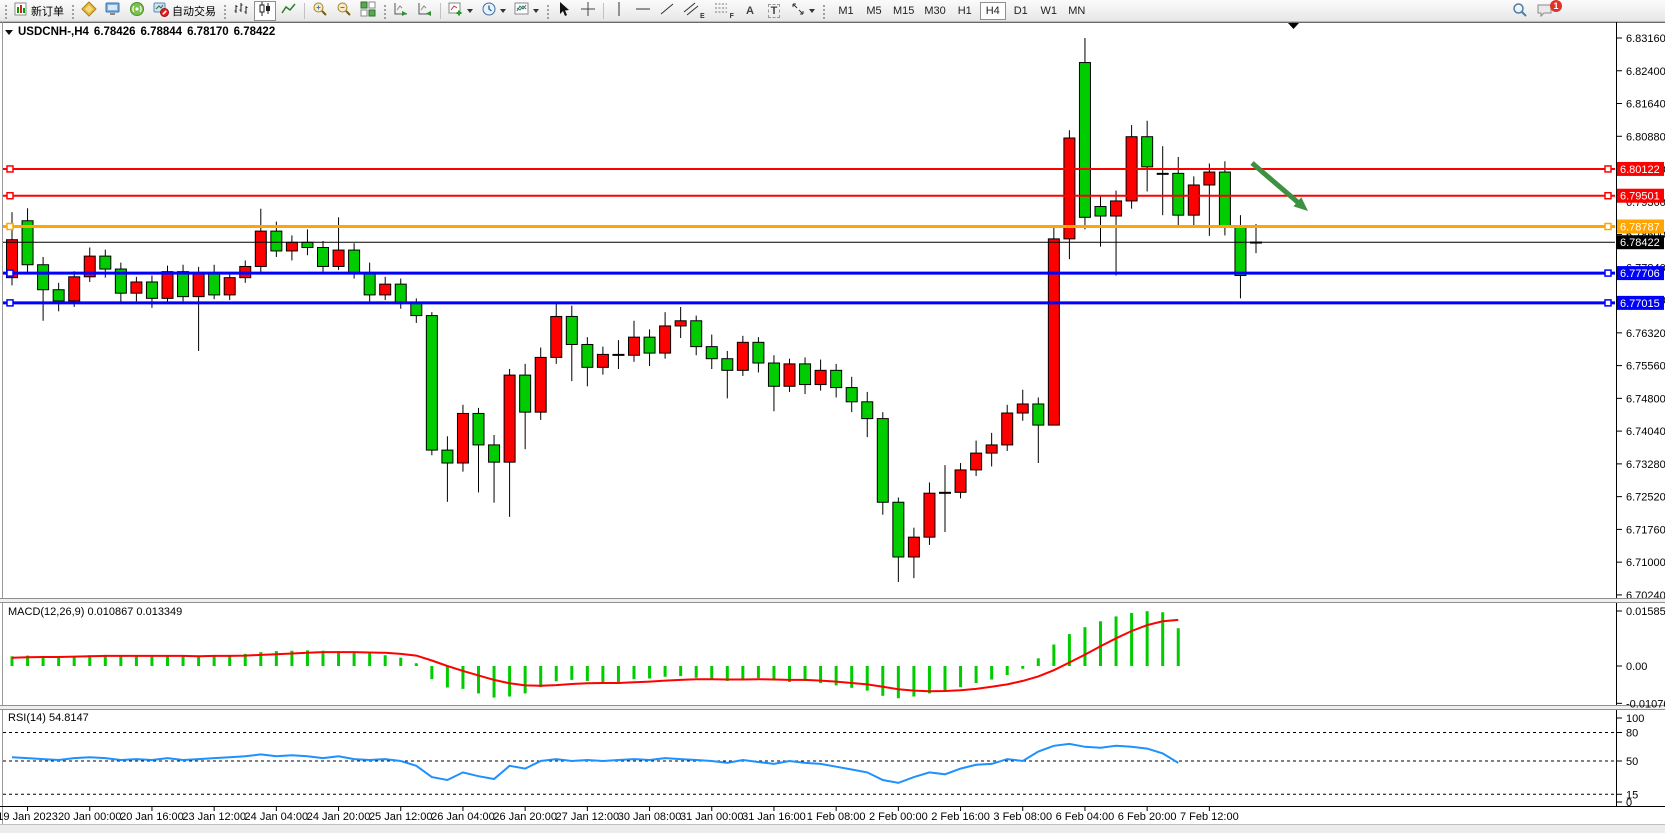  I want to click on timeframe-mn-button: MN, so click(1077, 11).